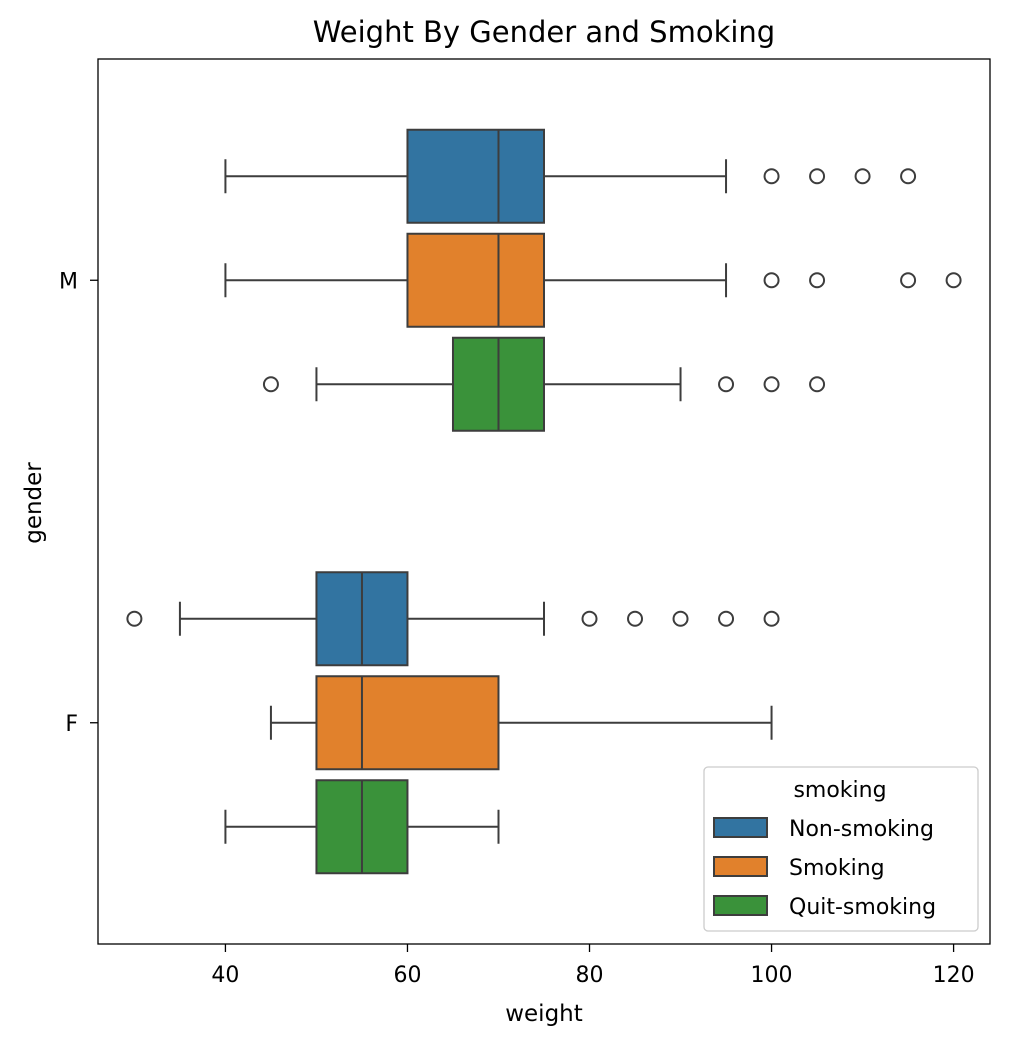  I want to click on x-axis: 40 60 80 100 120, so click(593, 966).